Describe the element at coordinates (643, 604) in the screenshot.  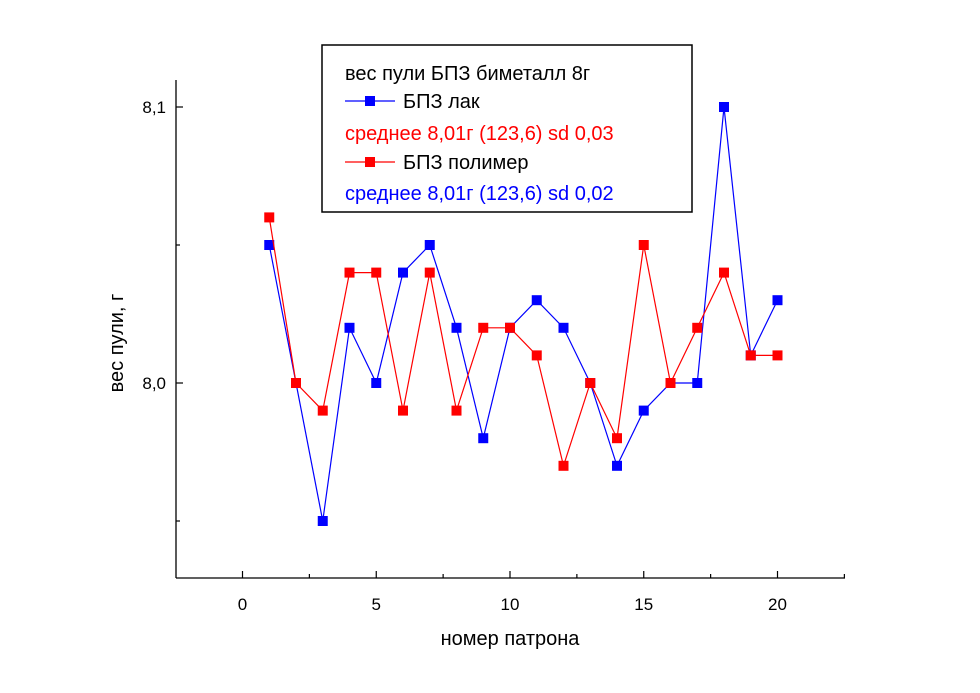
I see `x-tick-label: 15` at that location.